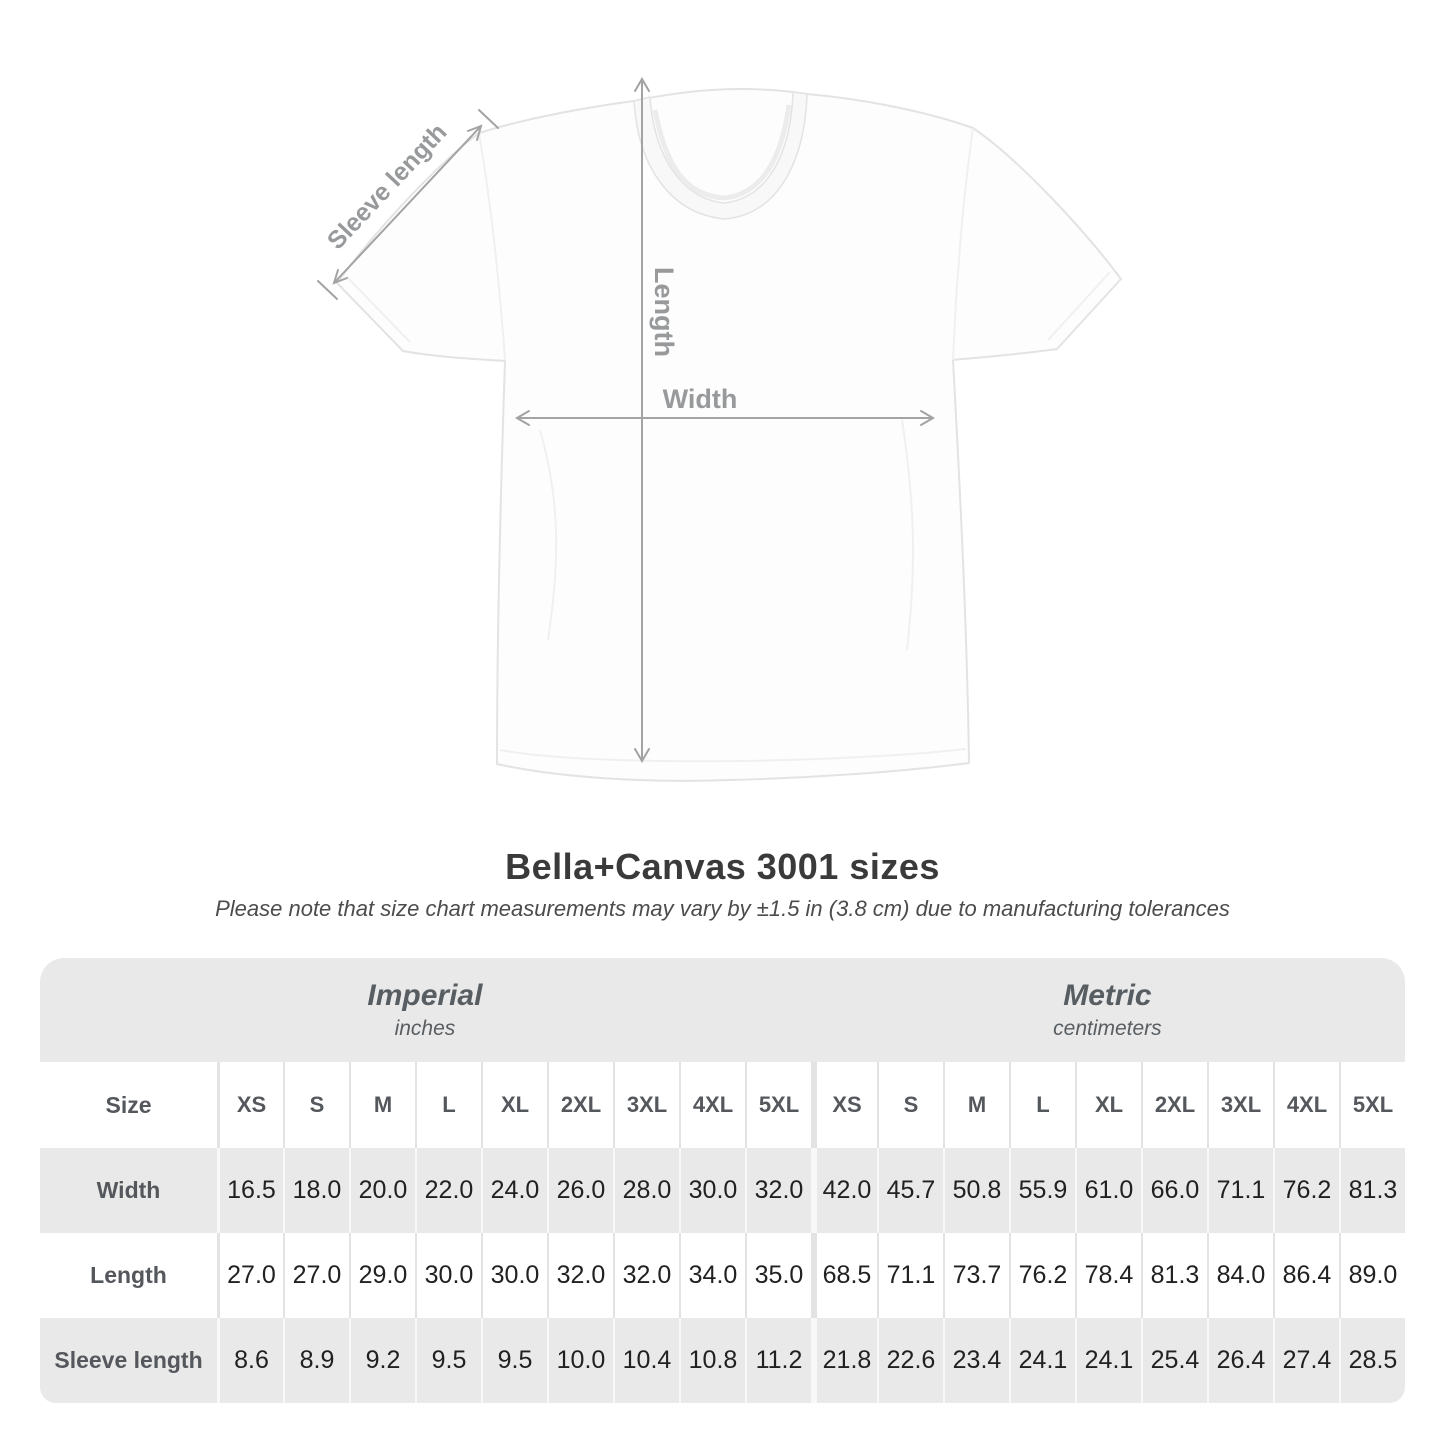 The width and height of the screenshot is (1445, 1445). I want to click on width-value: 76.2, so click(1306, 1190).